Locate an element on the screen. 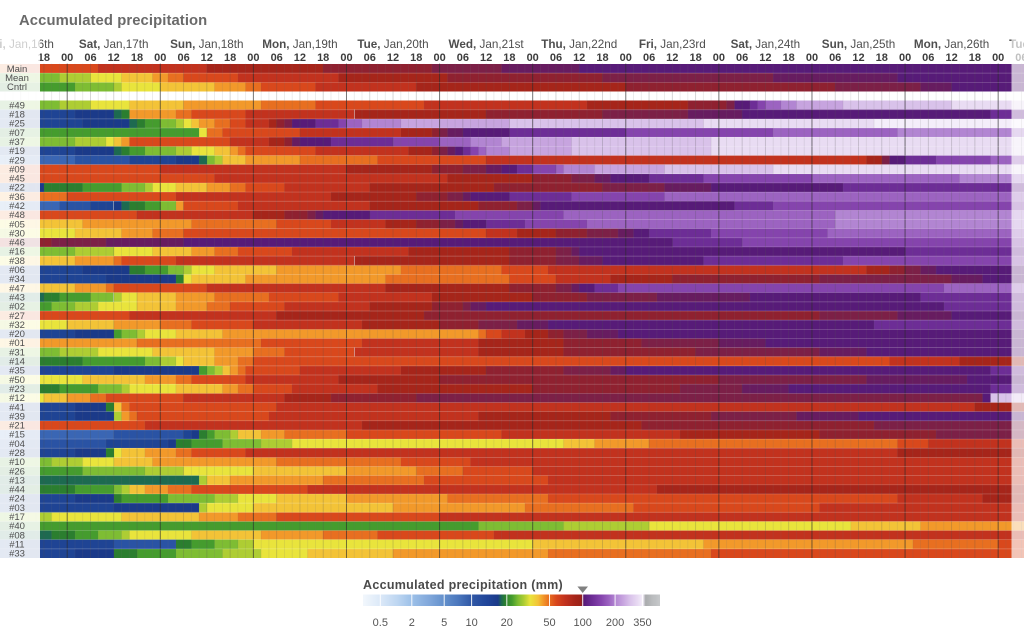 The height and width of the screenshot is (636, 1024). svg-text: Main is located at coordinates (17, 69).